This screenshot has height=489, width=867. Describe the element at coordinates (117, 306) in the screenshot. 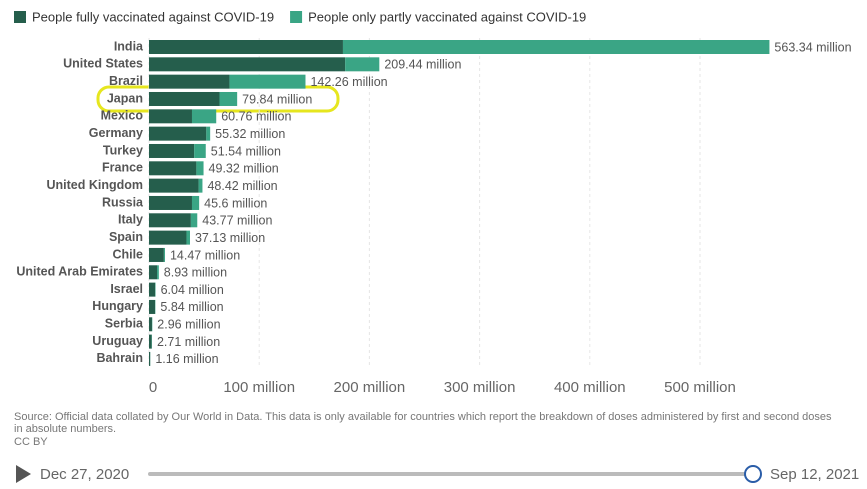

I see `y-tick-label: Hungary` at that location.